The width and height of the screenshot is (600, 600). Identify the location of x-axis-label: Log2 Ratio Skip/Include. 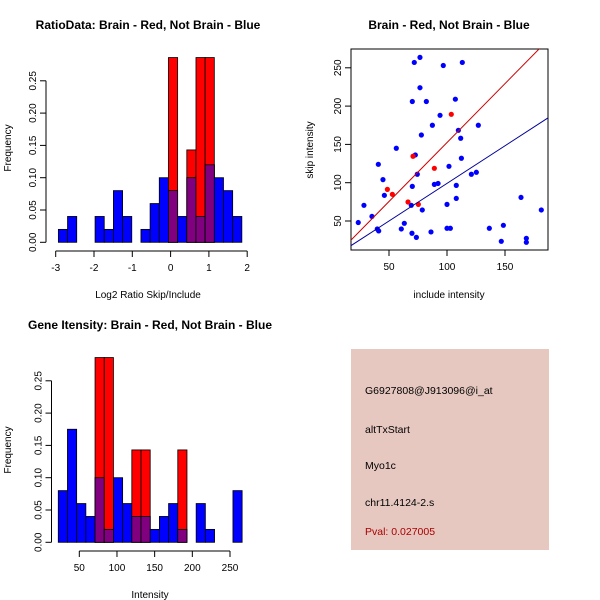
(148, 295).